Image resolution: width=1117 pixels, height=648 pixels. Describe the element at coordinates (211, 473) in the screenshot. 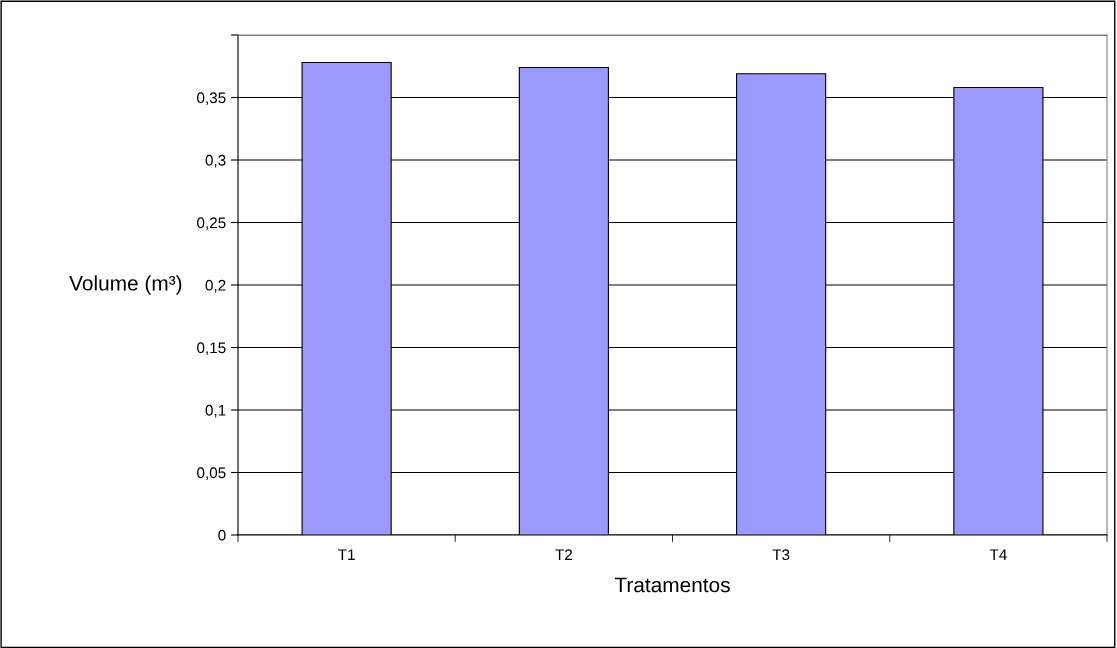

I see `y-tick-label: 0,05` at that location.